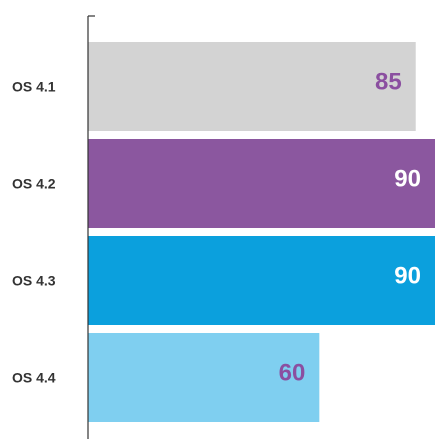  Describe the element at coordinates (91, 227) in the screenshot. I see `y-axis` at that location.